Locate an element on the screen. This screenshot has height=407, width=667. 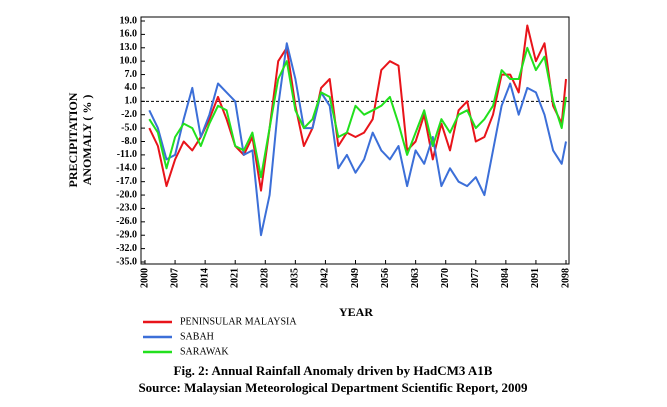
x-tick-label: 2028 is located at coordinates (265, 278).